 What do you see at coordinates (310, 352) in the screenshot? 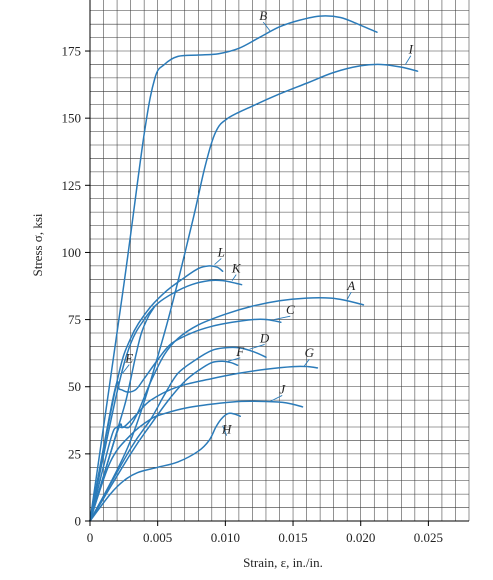
I see `curve-label-G: G` at bounding box center [310, 352].